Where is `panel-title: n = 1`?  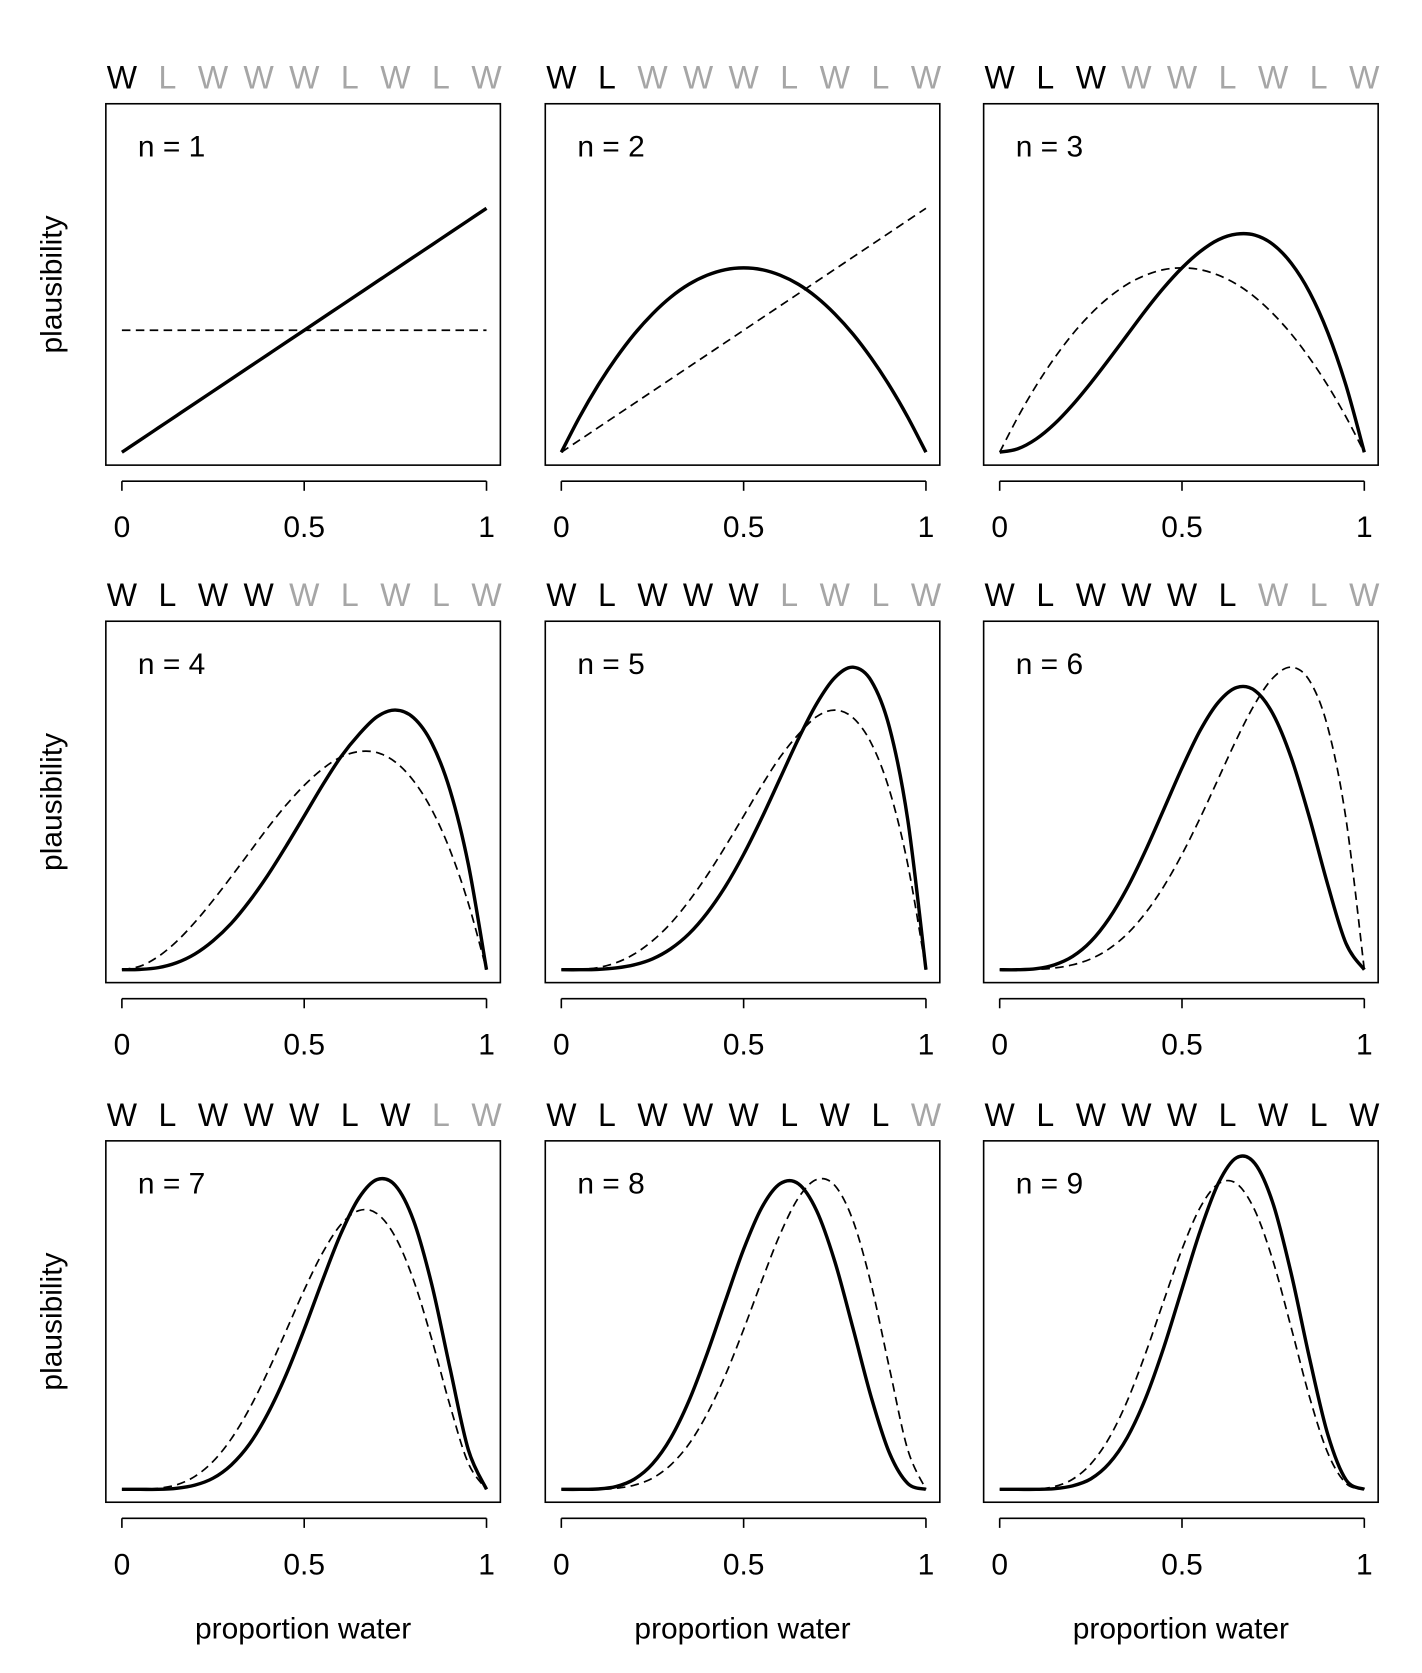 panel-title: n = 1 is located at coordinates (171, 147).